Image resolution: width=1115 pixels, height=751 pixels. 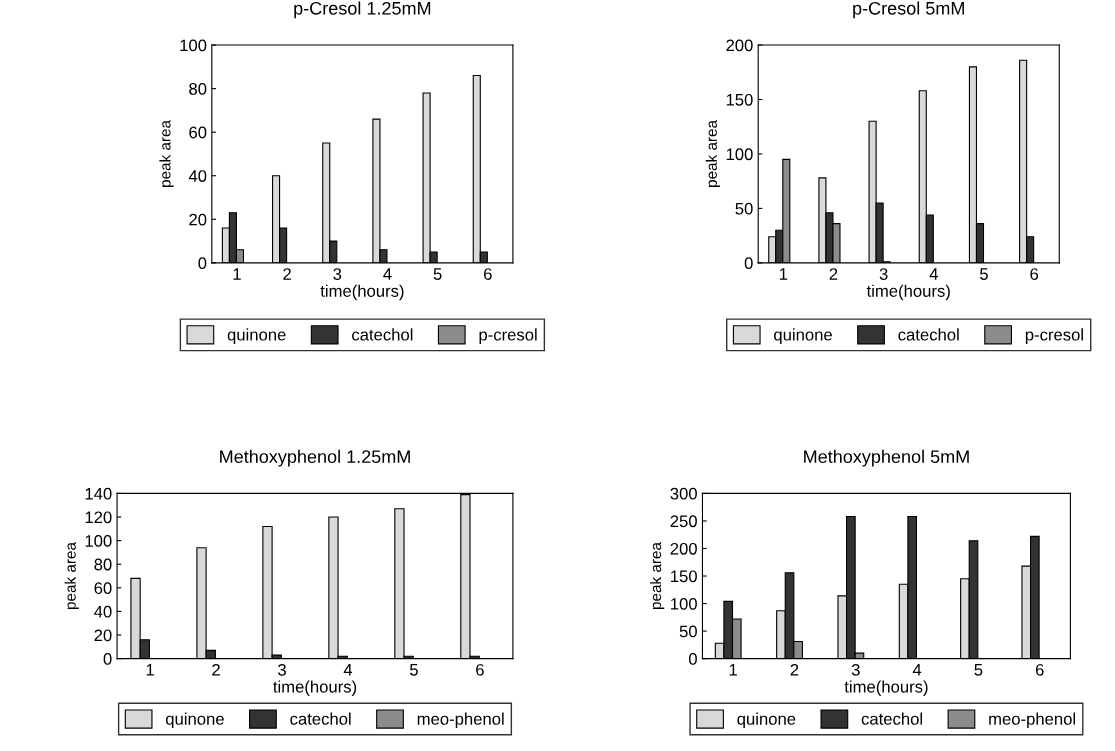 What do you see at coordinates (908, 10) in the screenshot?
I see `chart-title: p-Cresol 5mM` at bounding box center [908, 10].